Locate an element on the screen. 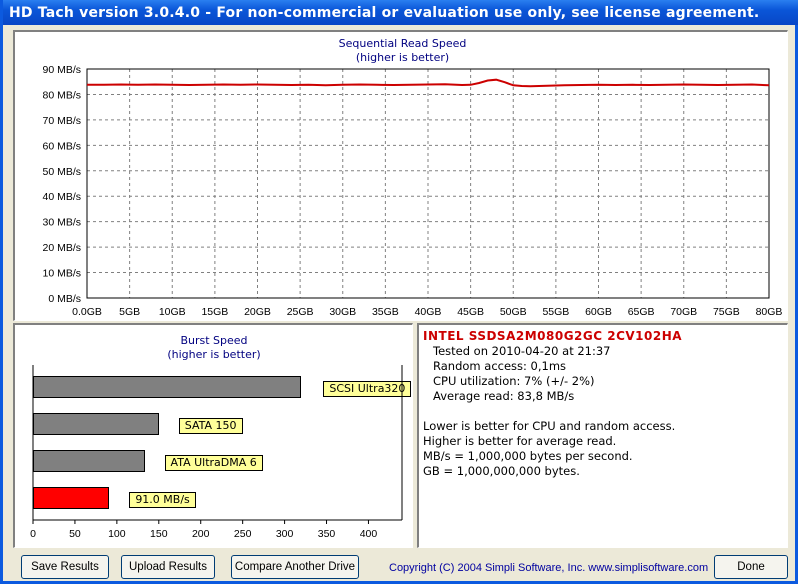 The height and width of the screenshot is (584, 798). y-tick-label: 60 MB/s is located at coordinates (61, 146).